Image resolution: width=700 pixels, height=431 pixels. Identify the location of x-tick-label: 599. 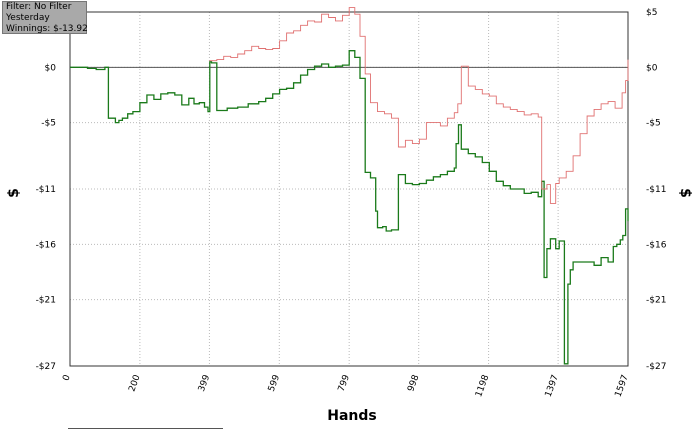
(274, 383).